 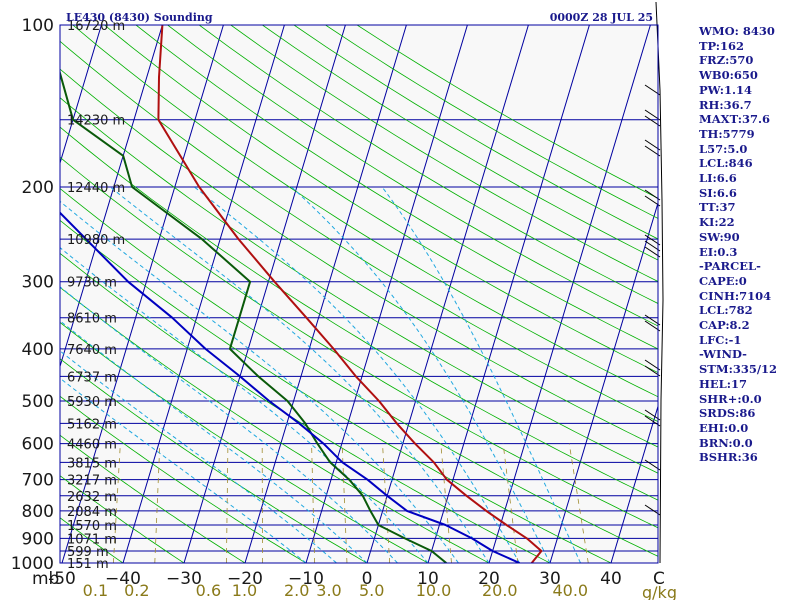 I want to click on valid-time: 0000Z 28 JUL 25, so click(x=601, y=17).